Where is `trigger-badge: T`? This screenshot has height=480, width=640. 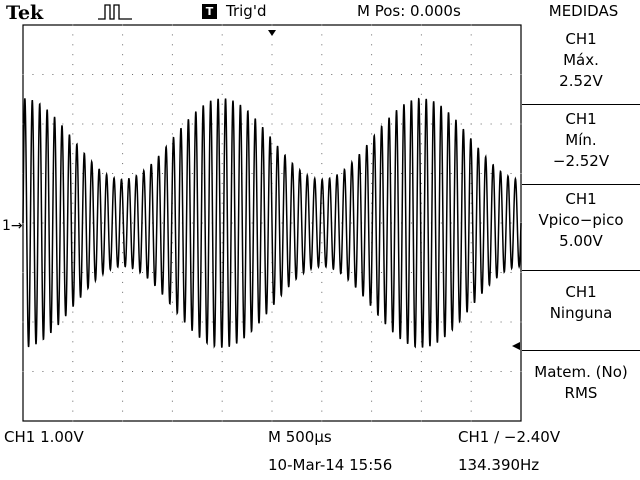 trigger-badge: T is located at coordinates (209, 11).